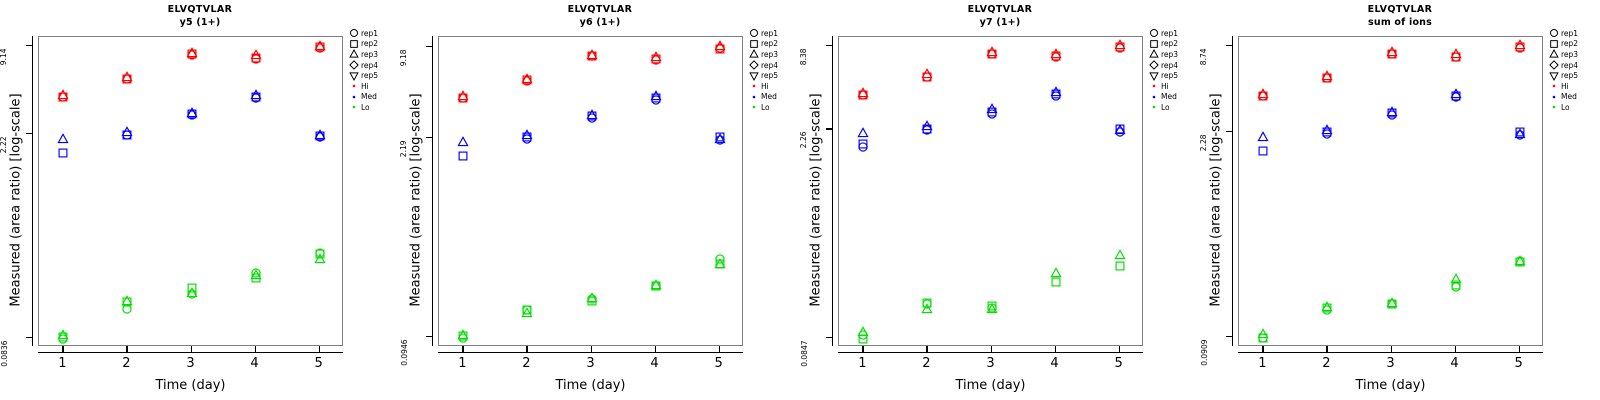  Describe the element at coordinates (1174, 65) in the screenshot. I see `legend-item-rep4: rep4` at that location.